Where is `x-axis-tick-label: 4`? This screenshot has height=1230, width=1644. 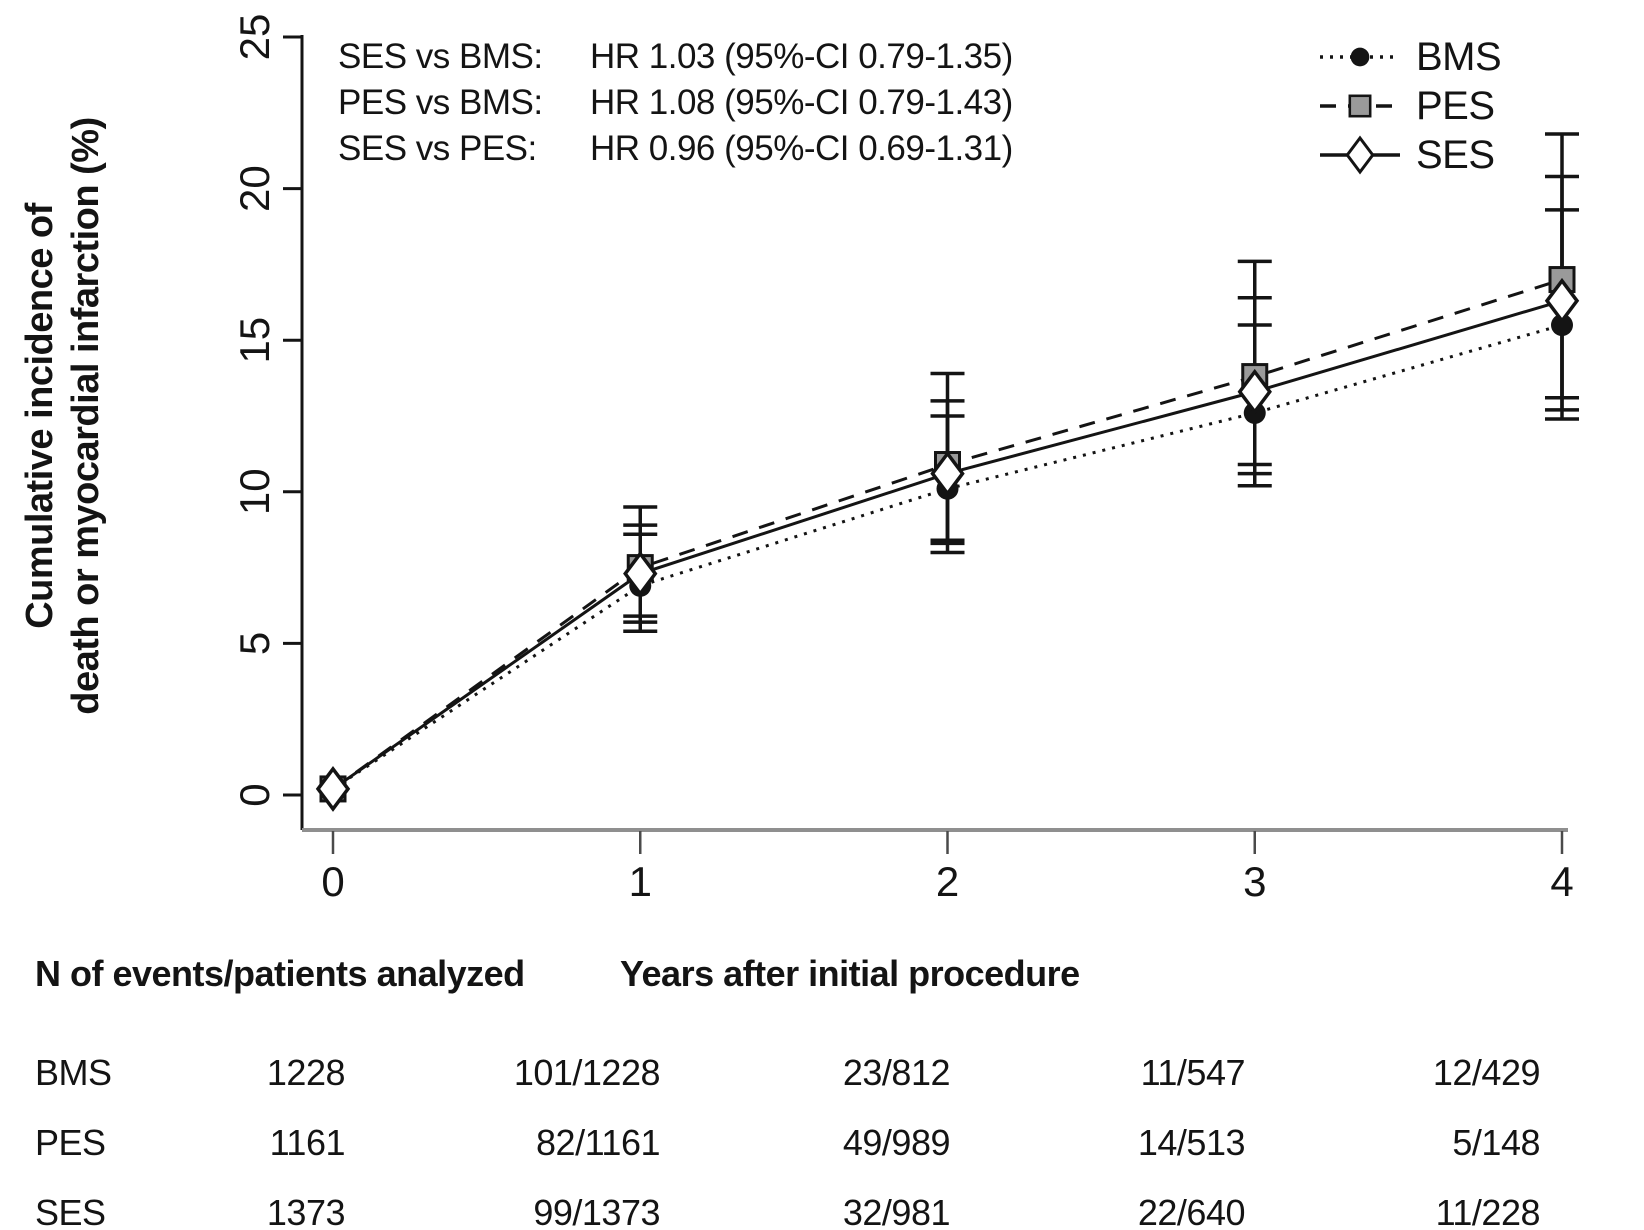
x-axis-tick-label: 4 is located at coordinates (1561, 881).